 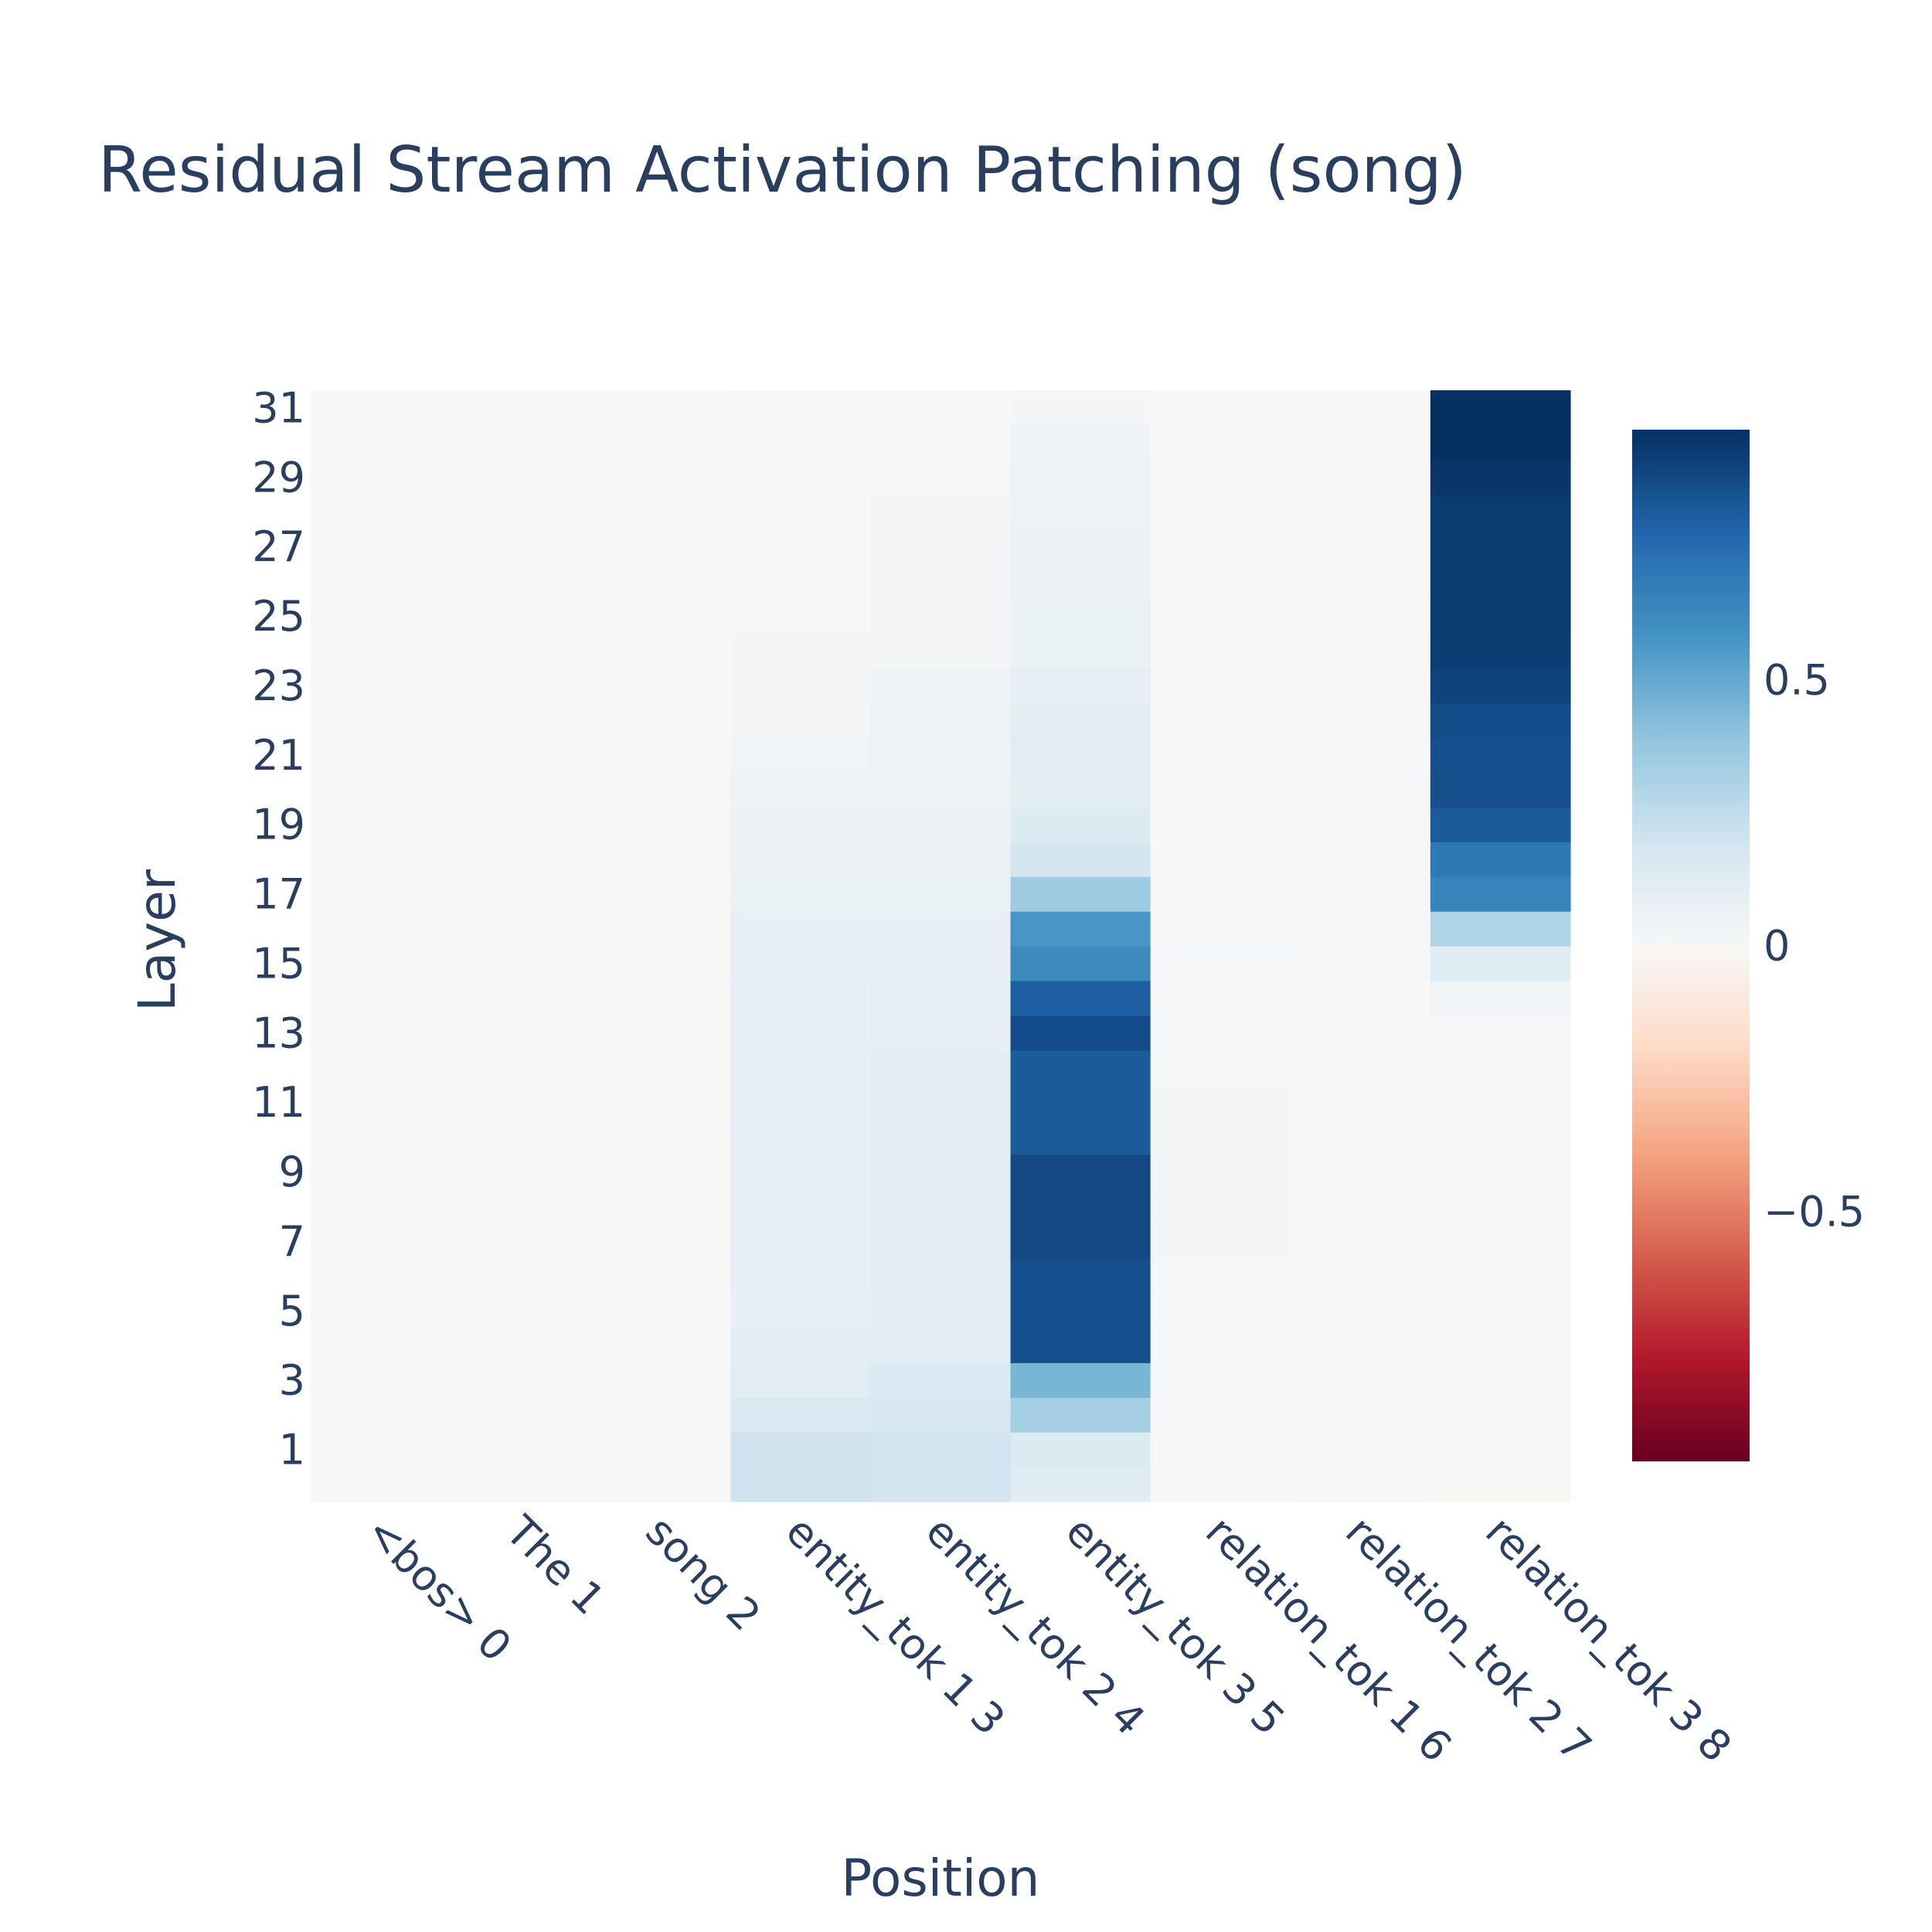 I want to click on y-tick-label: 19, so click(x=278, y=825).